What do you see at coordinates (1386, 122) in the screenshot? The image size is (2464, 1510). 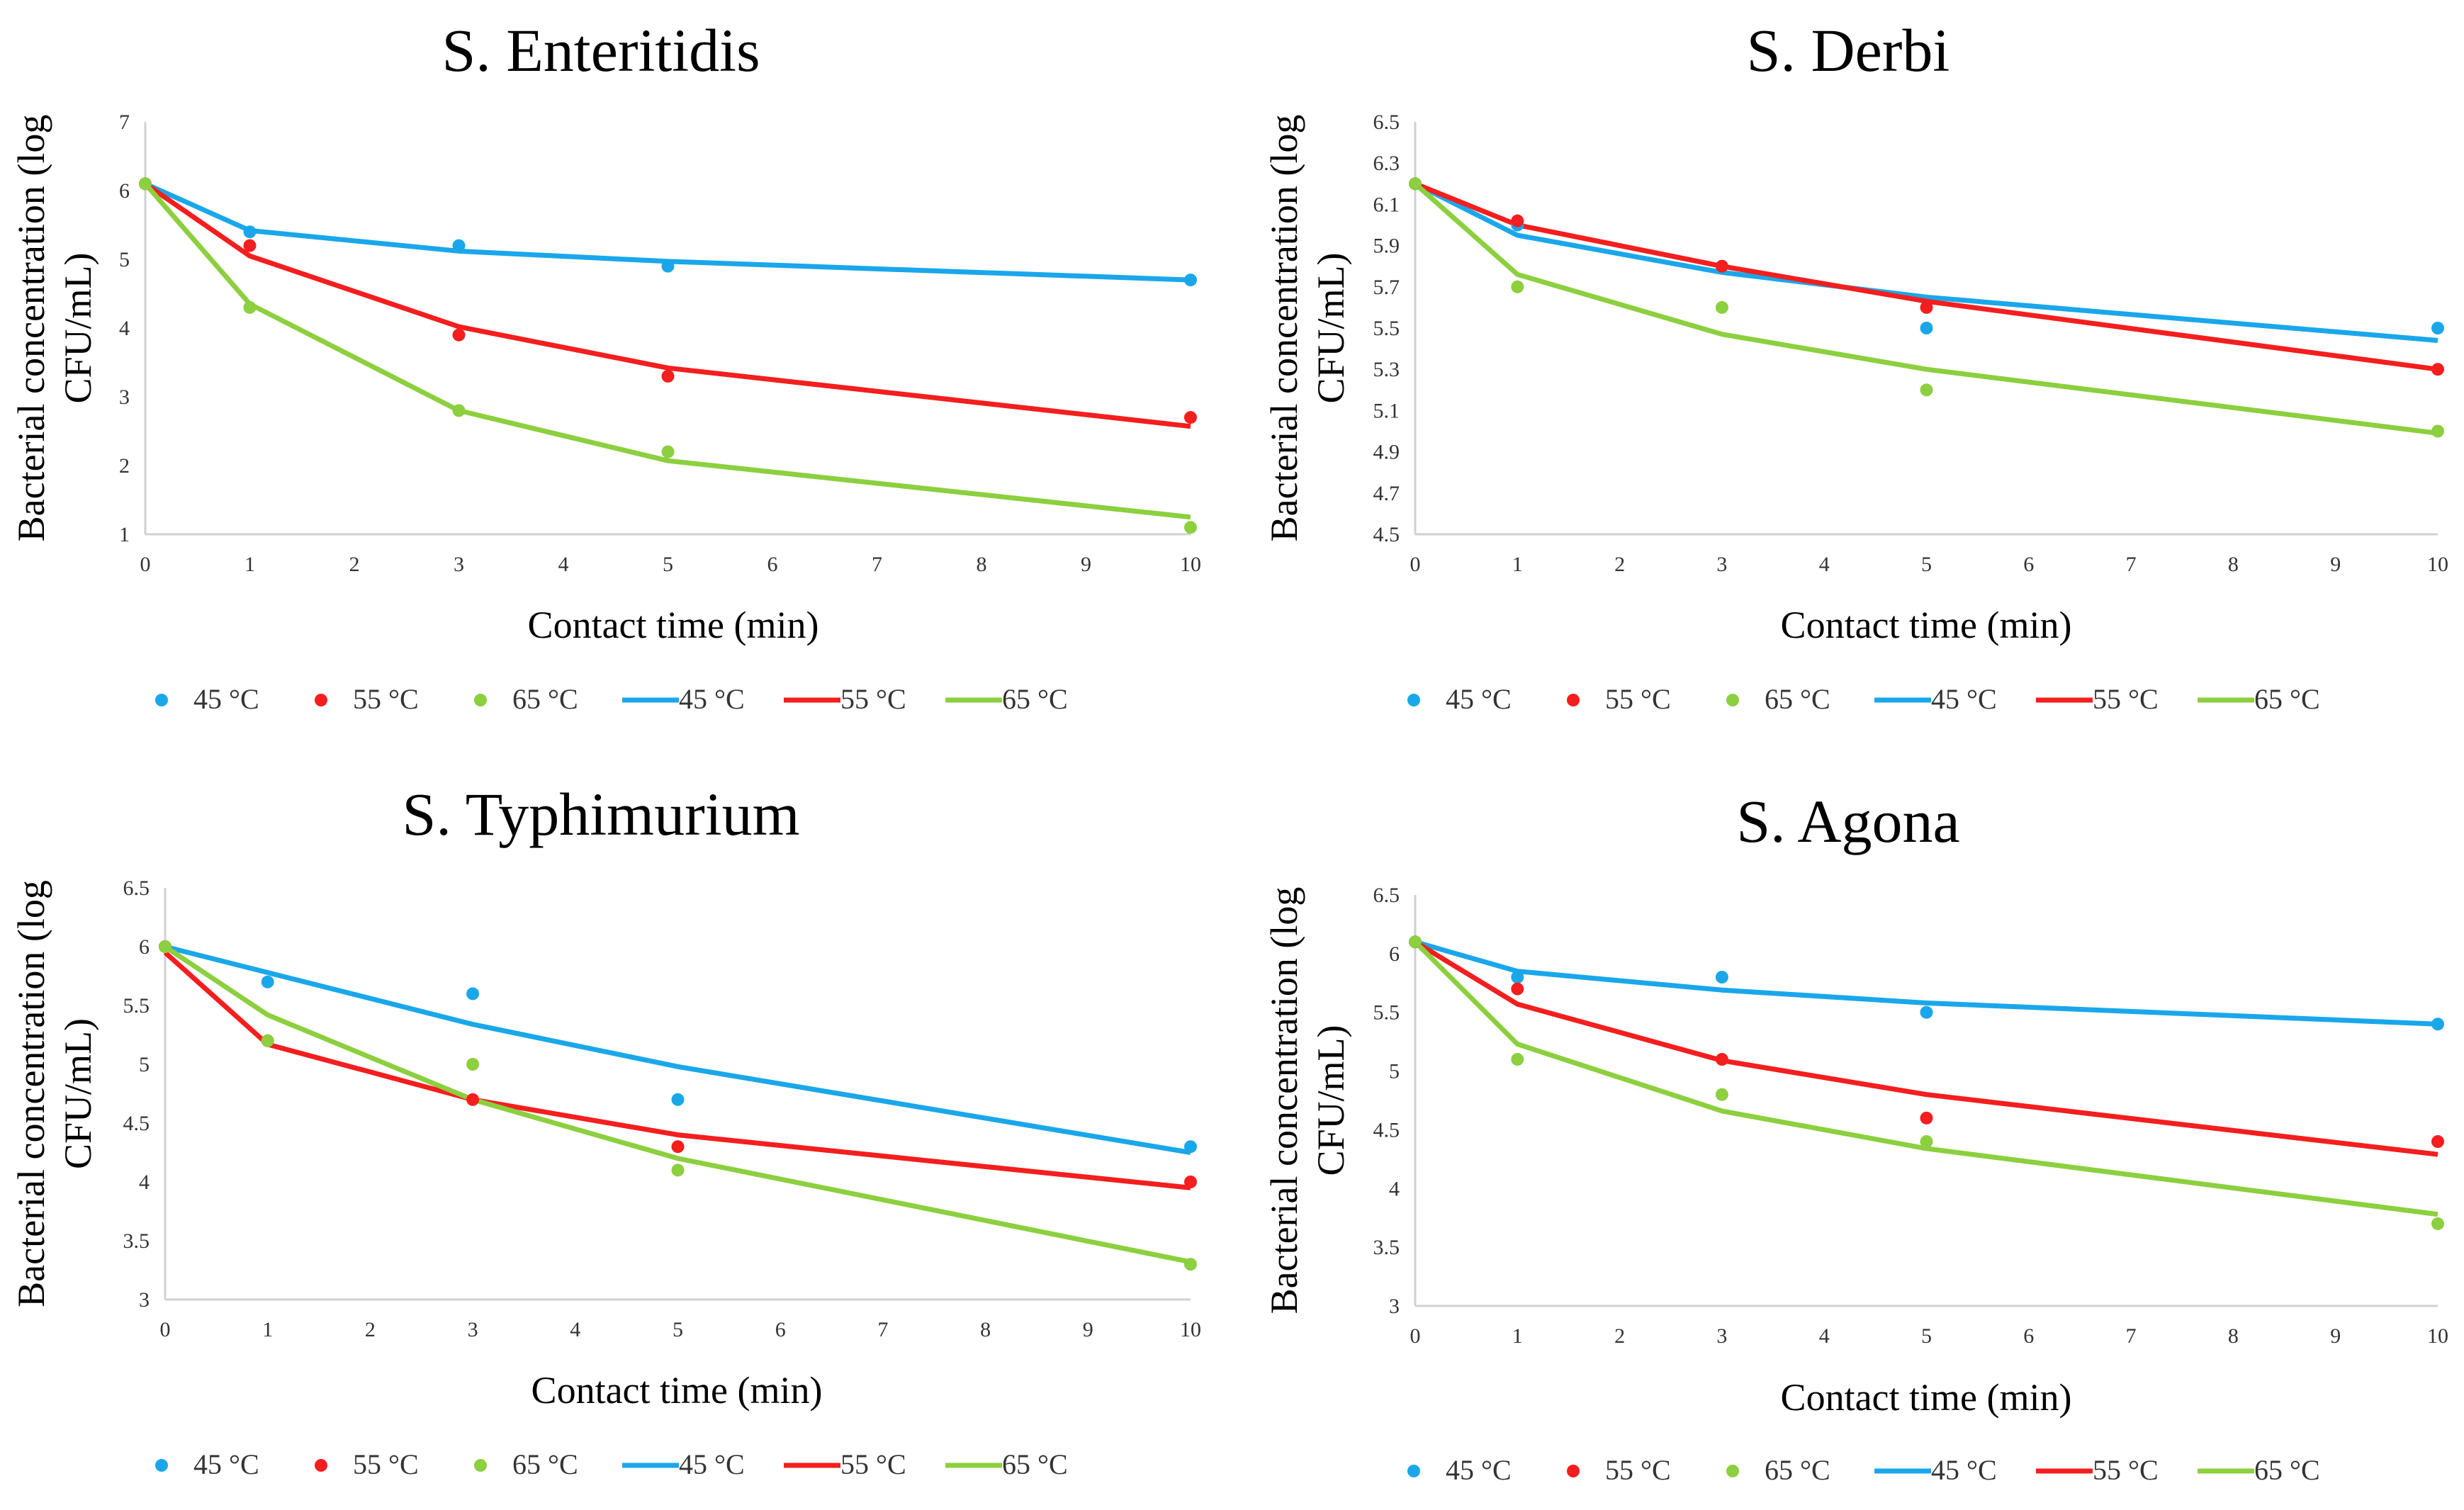 I see `y-tick-label: 6.5` at bounding box center [1386, 122].